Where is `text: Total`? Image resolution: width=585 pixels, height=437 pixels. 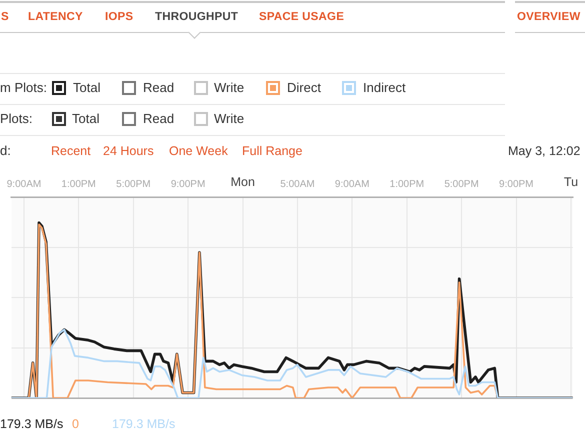
text: Total is located at coordinates (86, 119).